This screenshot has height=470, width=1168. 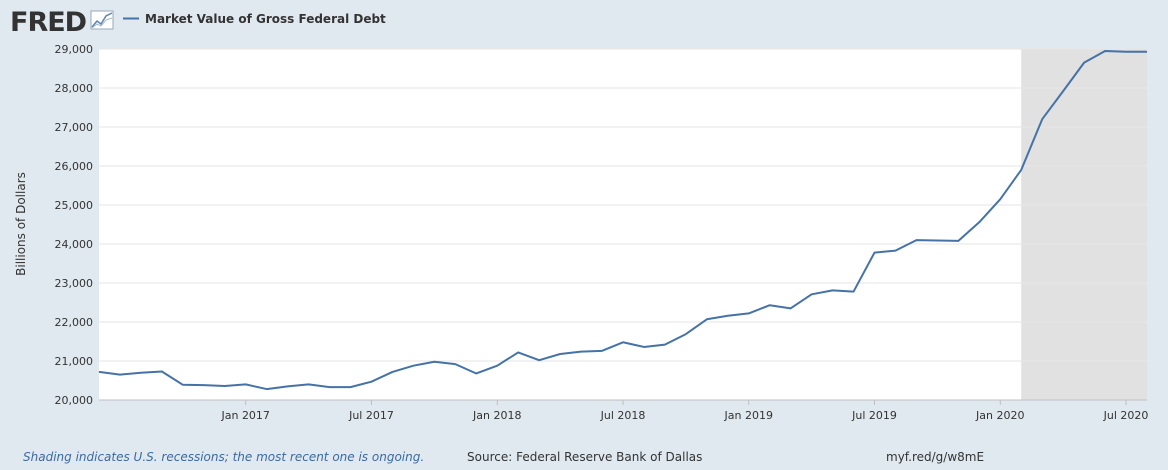 What do you see at coordinates (74, 49) in the screenshot?
I see `y-tick-label-29000: 29,000` at bounding box center [74, 49].